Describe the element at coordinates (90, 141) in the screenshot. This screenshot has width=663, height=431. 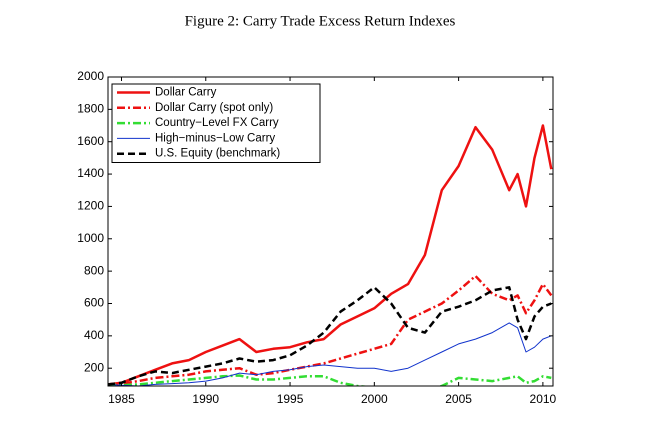
I see `y-tick-label: 1600` at that location.